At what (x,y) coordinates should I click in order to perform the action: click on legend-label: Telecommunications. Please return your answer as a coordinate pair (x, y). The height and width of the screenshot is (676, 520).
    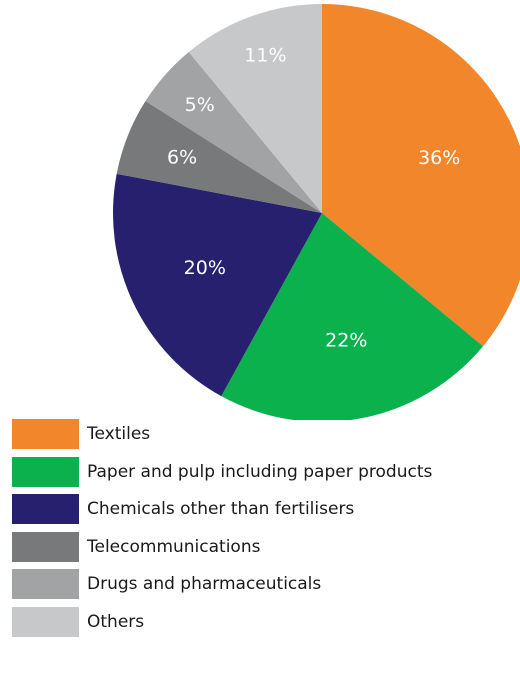
    Looking at the image, I should click on (174, 546).